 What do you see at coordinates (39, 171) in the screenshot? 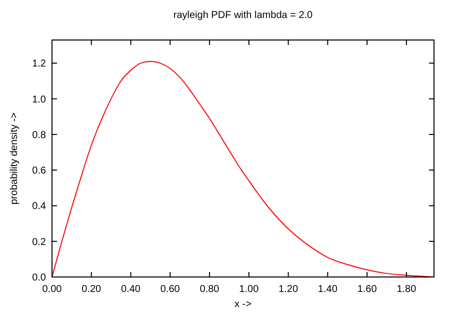
I see `y-tick-label: 0.6` at bounding box center [39, 171].